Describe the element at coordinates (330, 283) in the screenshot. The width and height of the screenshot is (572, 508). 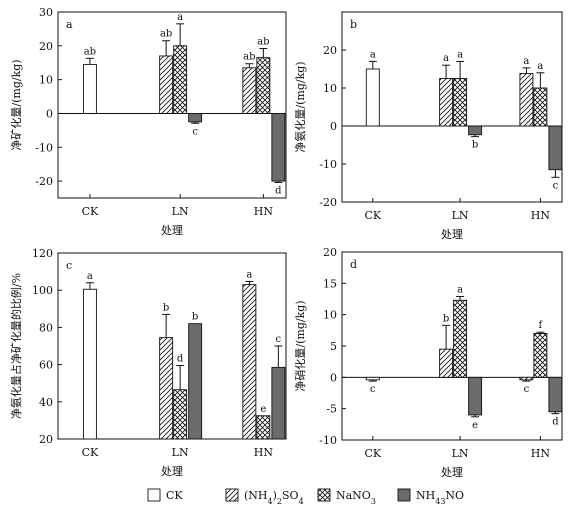
I see `y-tick-label: 15` at that location.